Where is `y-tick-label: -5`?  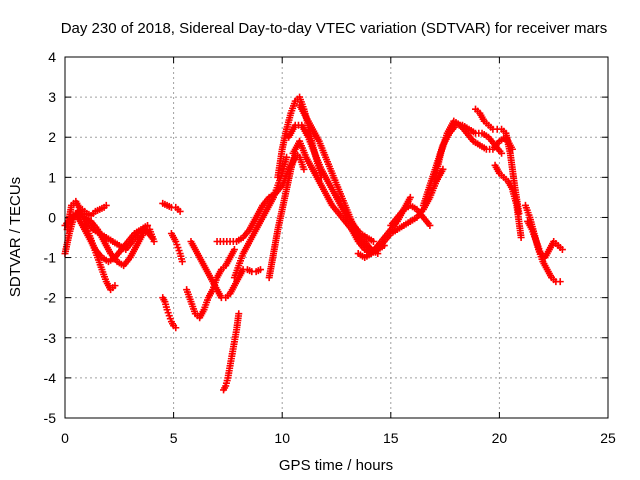 y-tick-label: -5 is located at coordinates (50, 418).